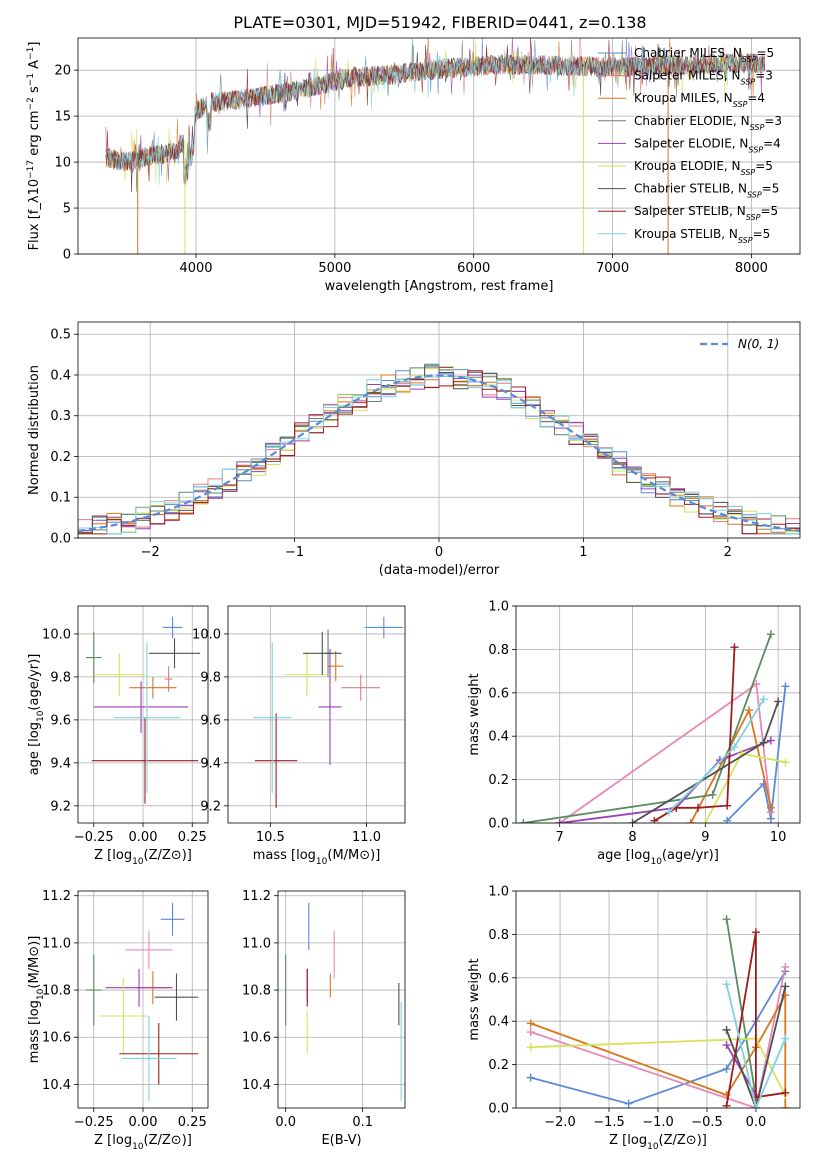  What do you see at coordinates (256, 896) in the screenshot?
I see `y-tick-label: 11.2` at bounding box center [256, 896].